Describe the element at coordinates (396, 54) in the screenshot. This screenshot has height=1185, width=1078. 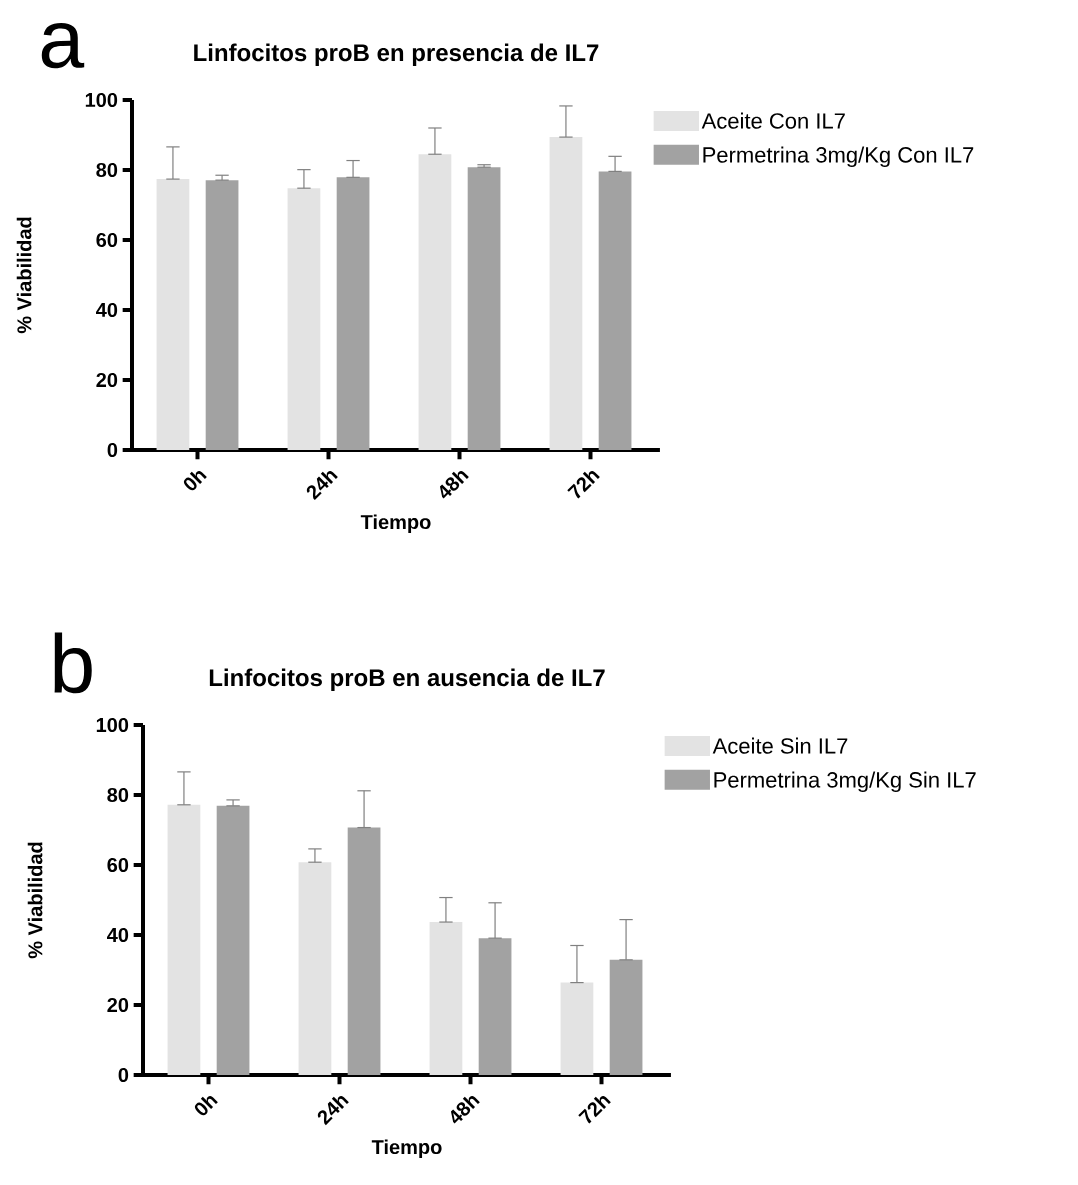
I see `chart-title: Linfocitos proB en presencia de IL7` at that location.